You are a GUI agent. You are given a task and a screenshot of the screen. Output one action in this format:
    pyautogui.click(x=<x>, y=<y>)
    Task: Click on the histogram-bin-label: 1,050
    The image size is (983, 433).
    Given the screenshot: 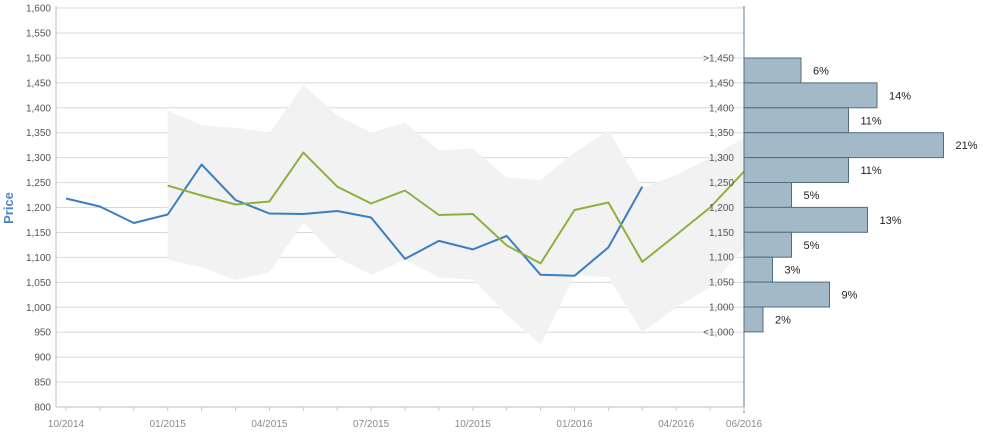 What is the action you would take?
    pyautogui.click(x=721, y=283)
    